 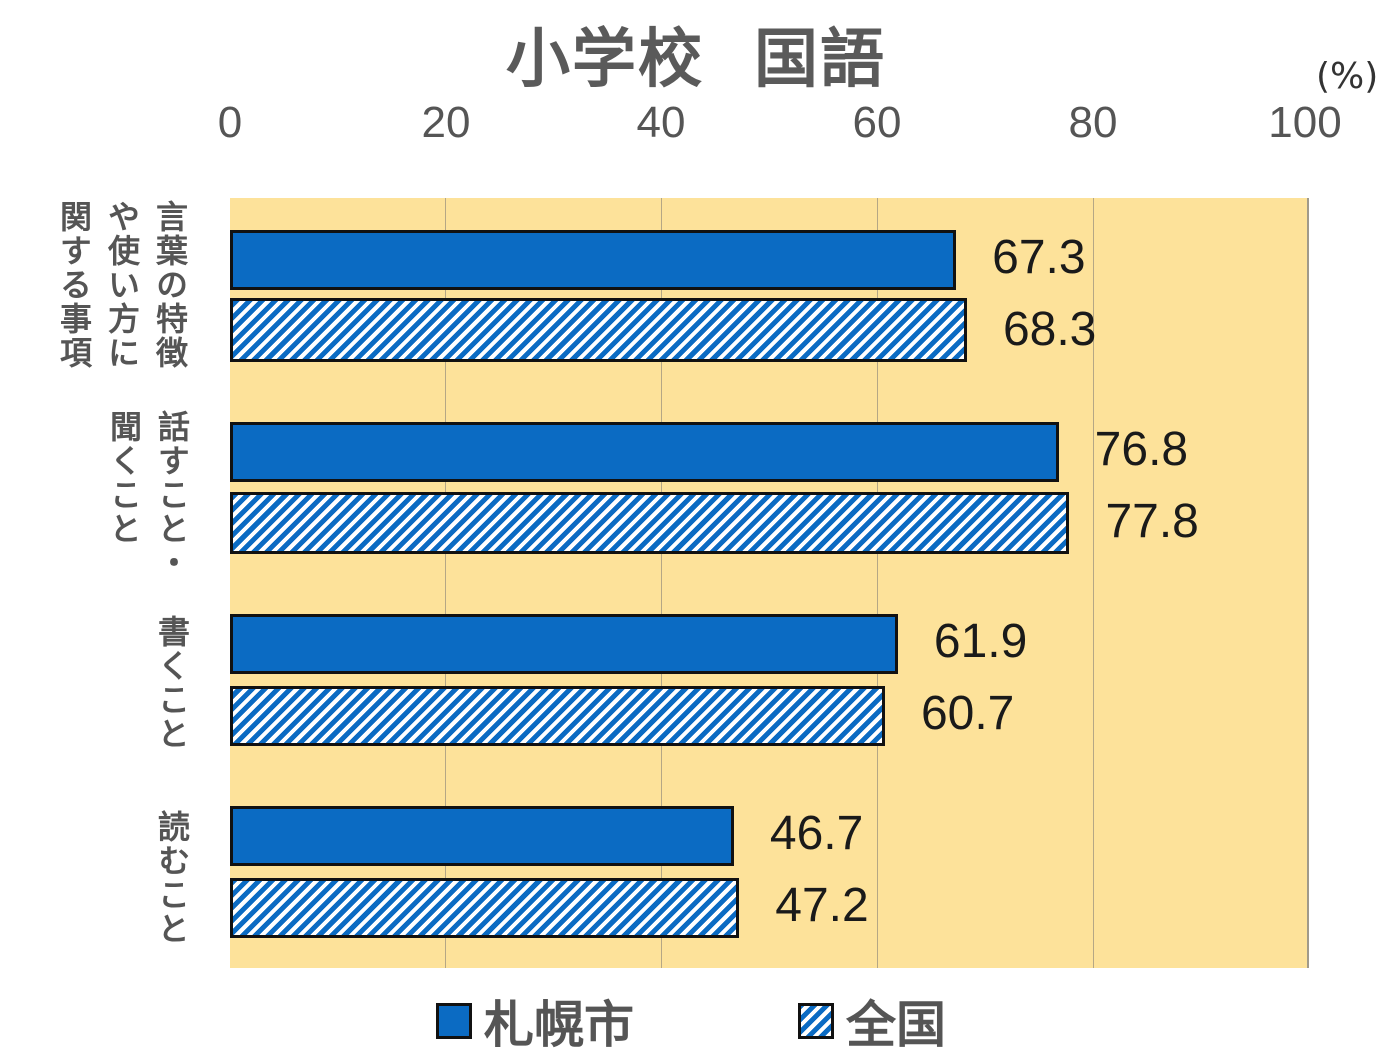 I want to click on axis-unit-label: (%), so click(x=1347, y=76).